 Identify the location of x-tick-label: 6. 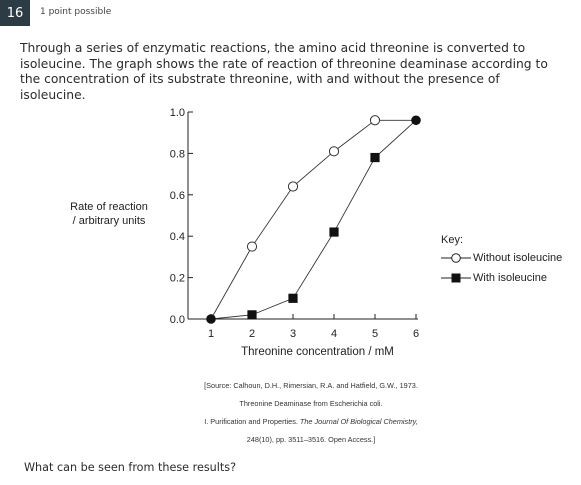
(416, 334).